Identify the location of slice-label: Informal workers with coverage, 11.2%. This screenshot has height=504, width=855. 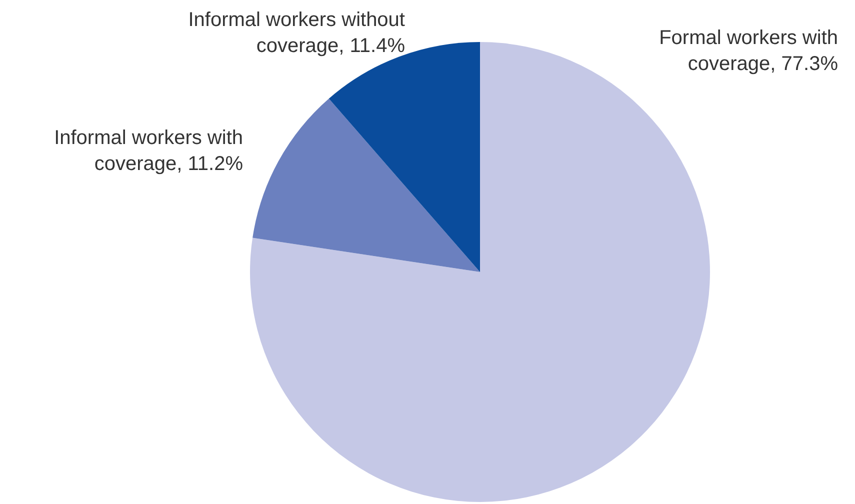
(149, 151).